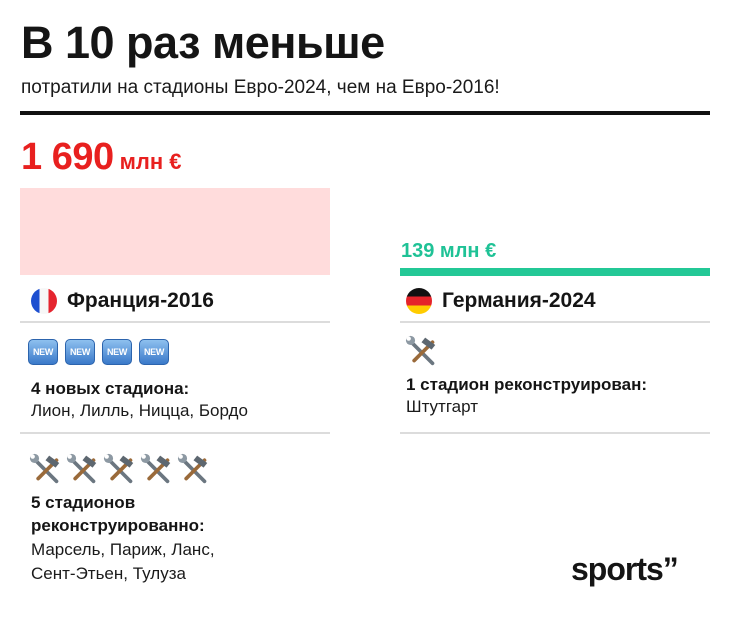 The width and height of the screenshot is (730, 632). I want to click on france-tools-icons, so click(121, 468).